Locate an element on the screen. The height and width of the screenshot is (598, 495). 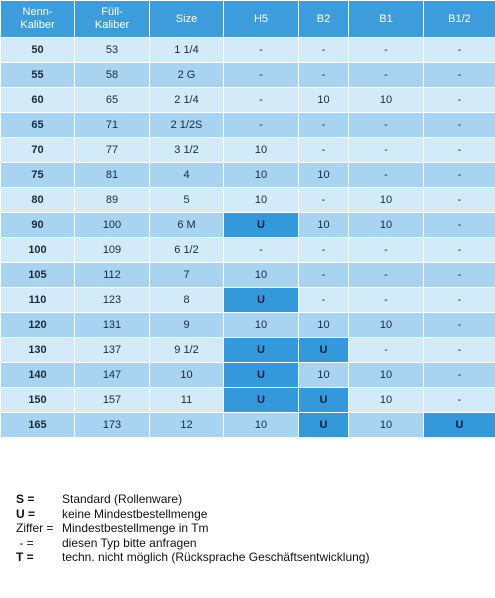
cell: 100 is located at coordinates (112, 225).